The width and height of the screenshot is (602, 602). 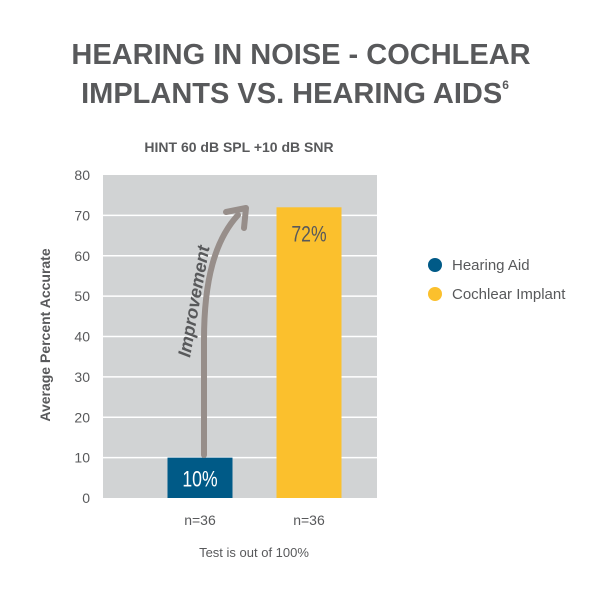 I want to click on x-axis-label: Test is out of 100%, so click(x=254, y=552).